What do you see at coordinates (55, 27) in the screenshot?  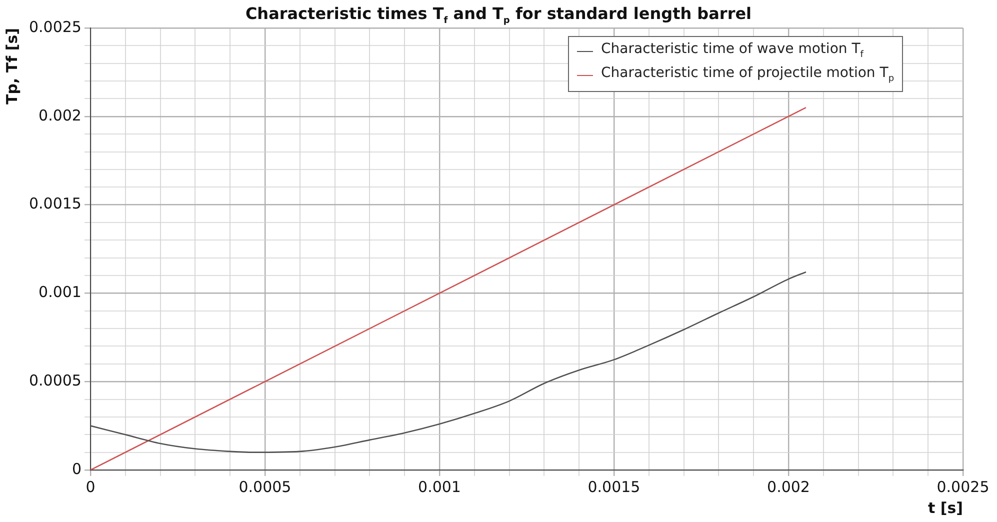 I see `y-tick-label: 0.0025` at bounding box center [55, 27].